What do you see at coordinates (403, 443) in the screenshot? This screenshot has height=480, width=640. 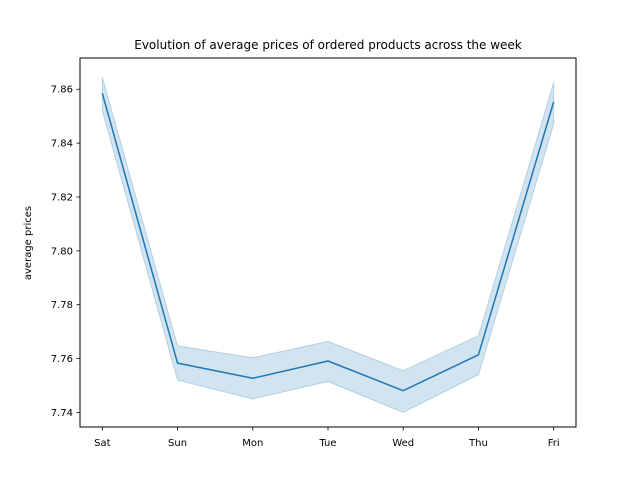 I see `x-tick-label: Wed` at bounding box center [403, 443].